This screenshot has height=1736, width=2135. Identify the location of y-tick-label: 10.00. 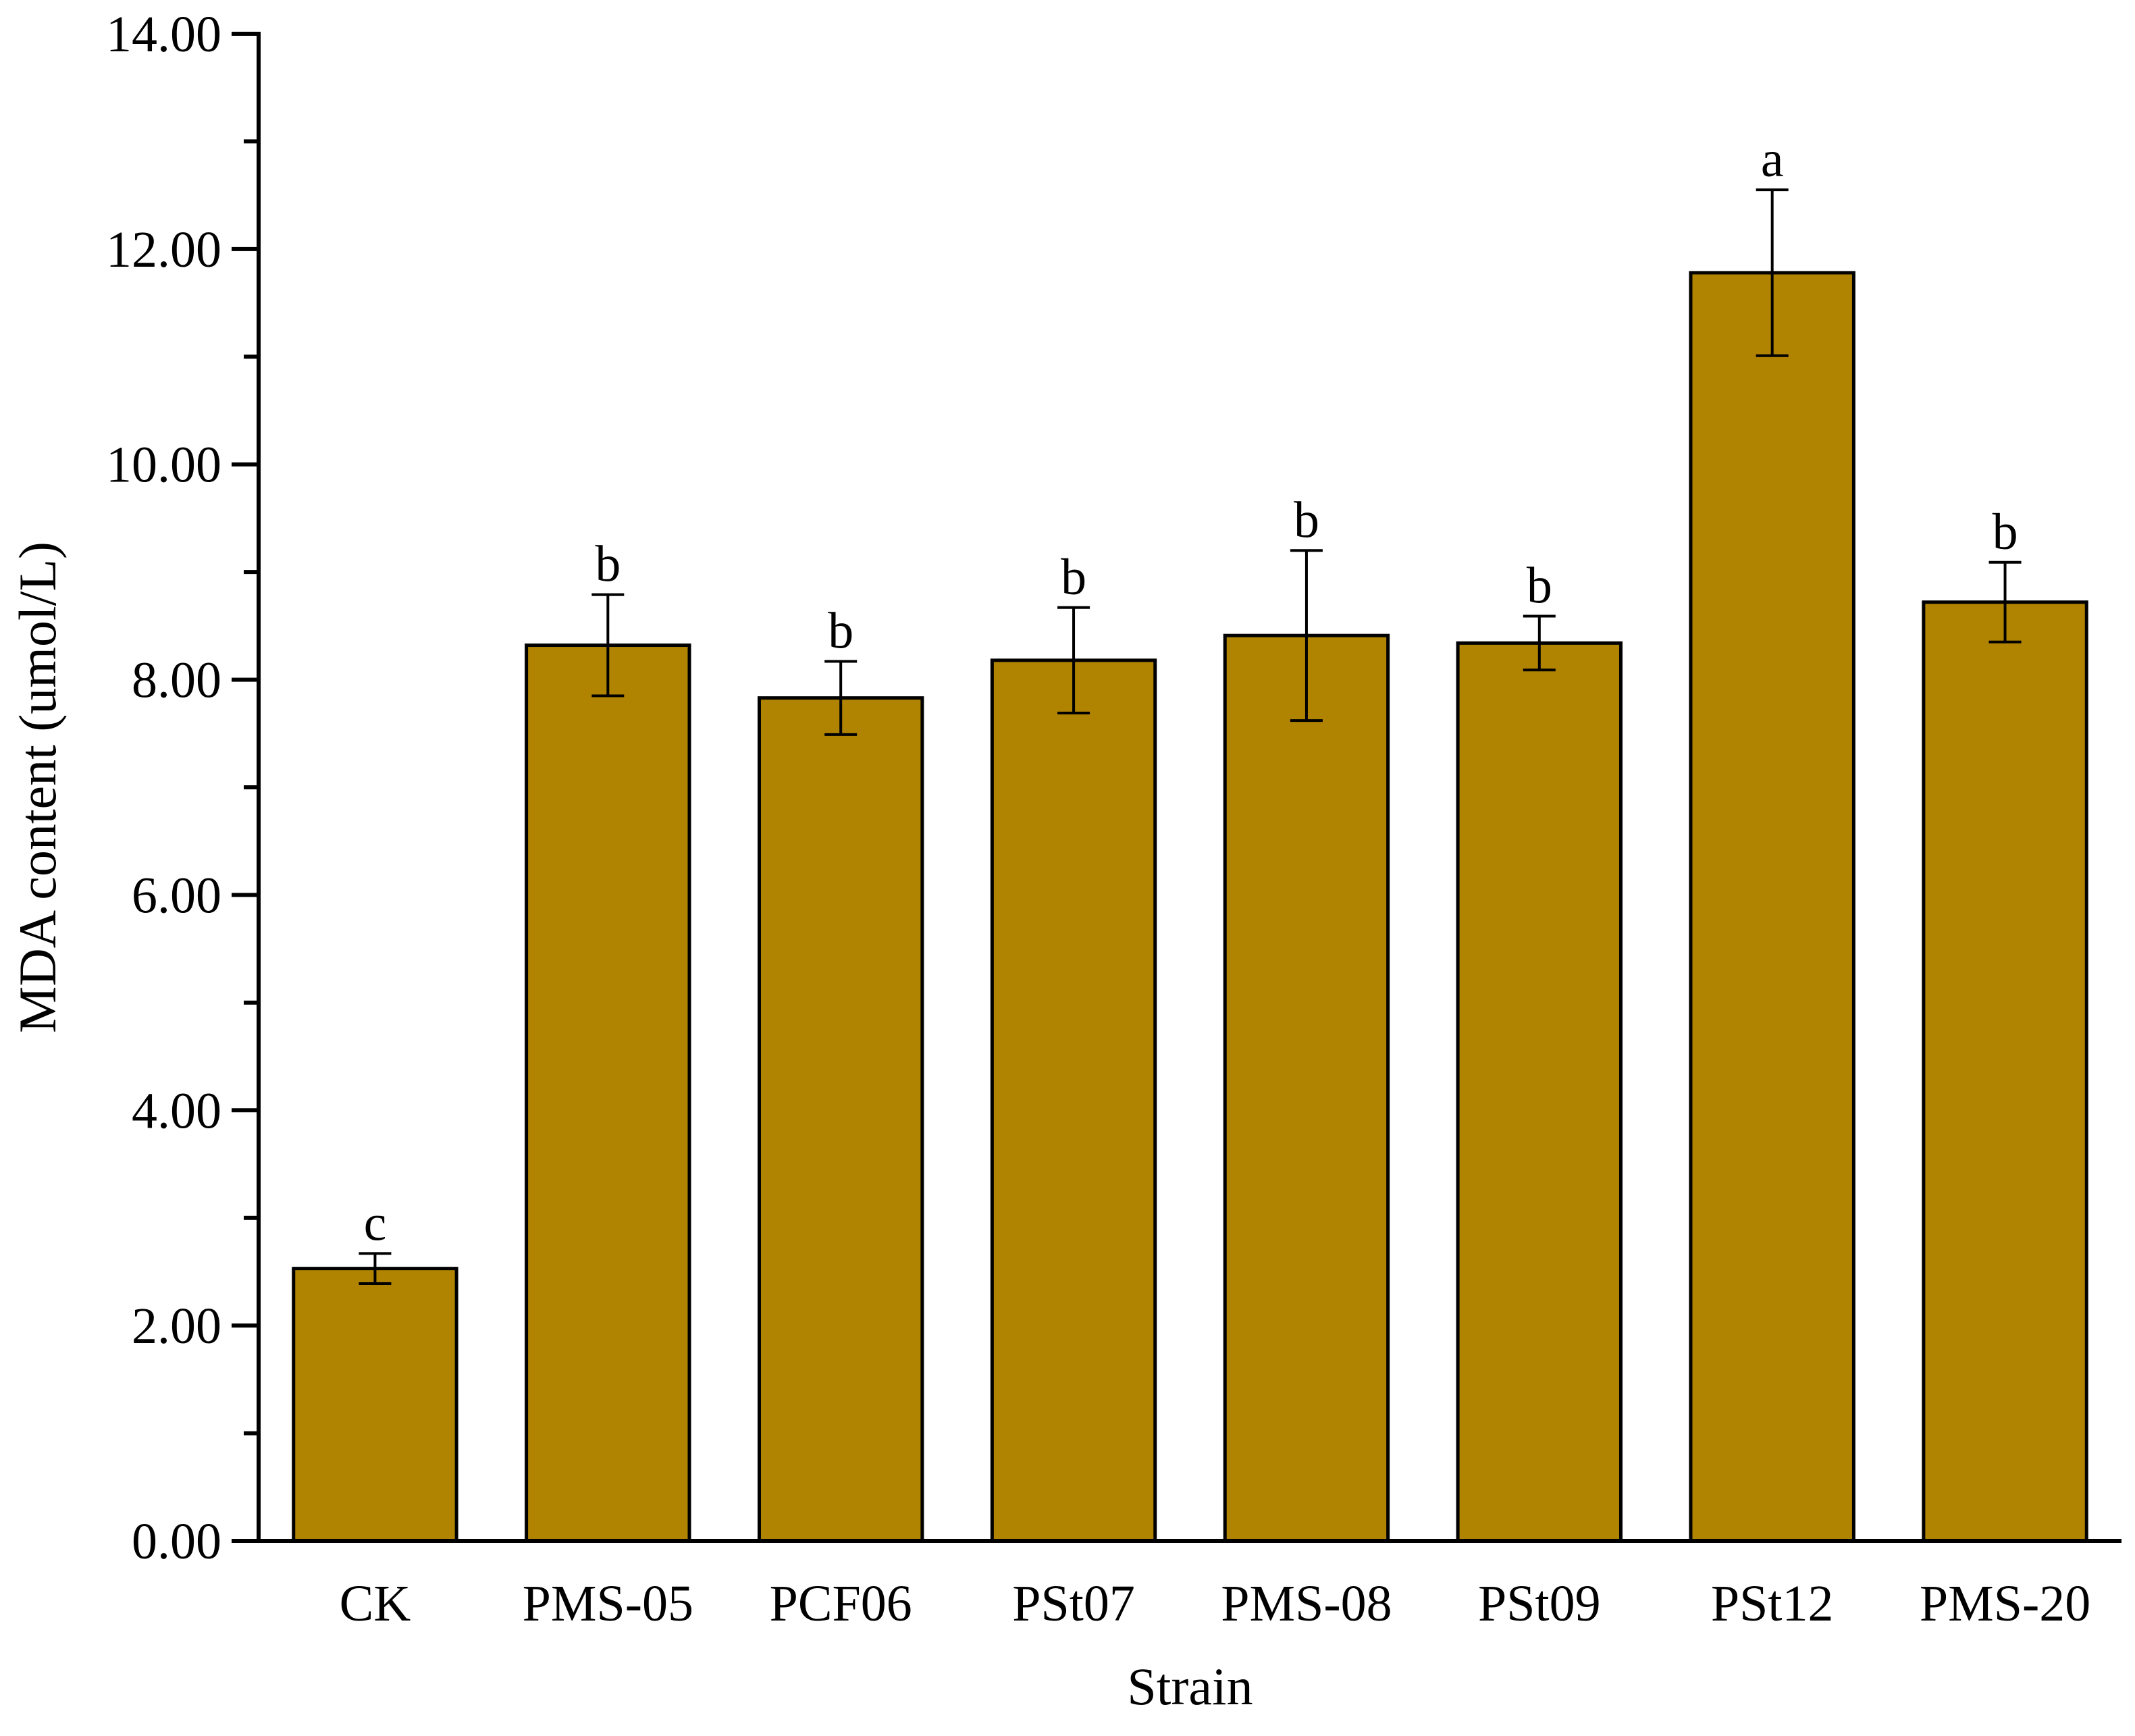
(163, 465).